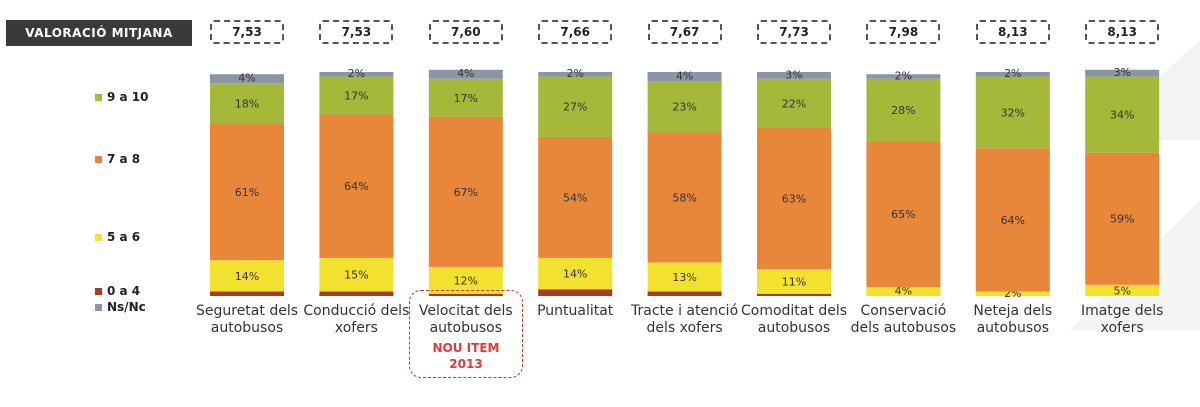 The width and height of the screenshot is (1200, 407). Describe the element at coordinates (124, 237) in the screenshot. I see `legend-label: 5 a 6` at that location.